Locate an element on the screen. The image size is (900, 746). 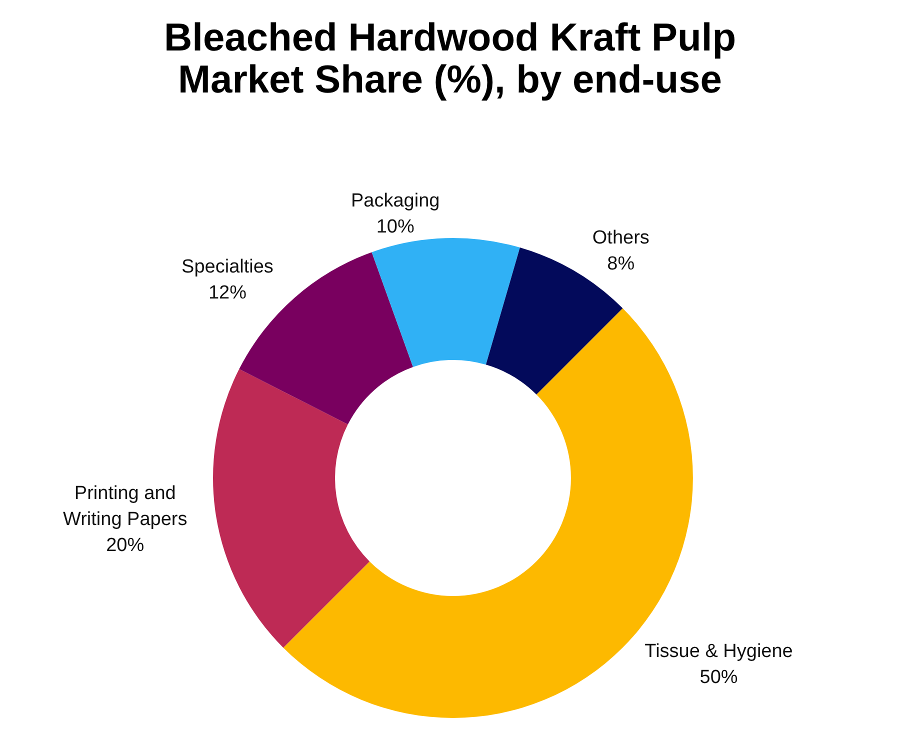
data-label: 50% is located at coordinates (719, 677).